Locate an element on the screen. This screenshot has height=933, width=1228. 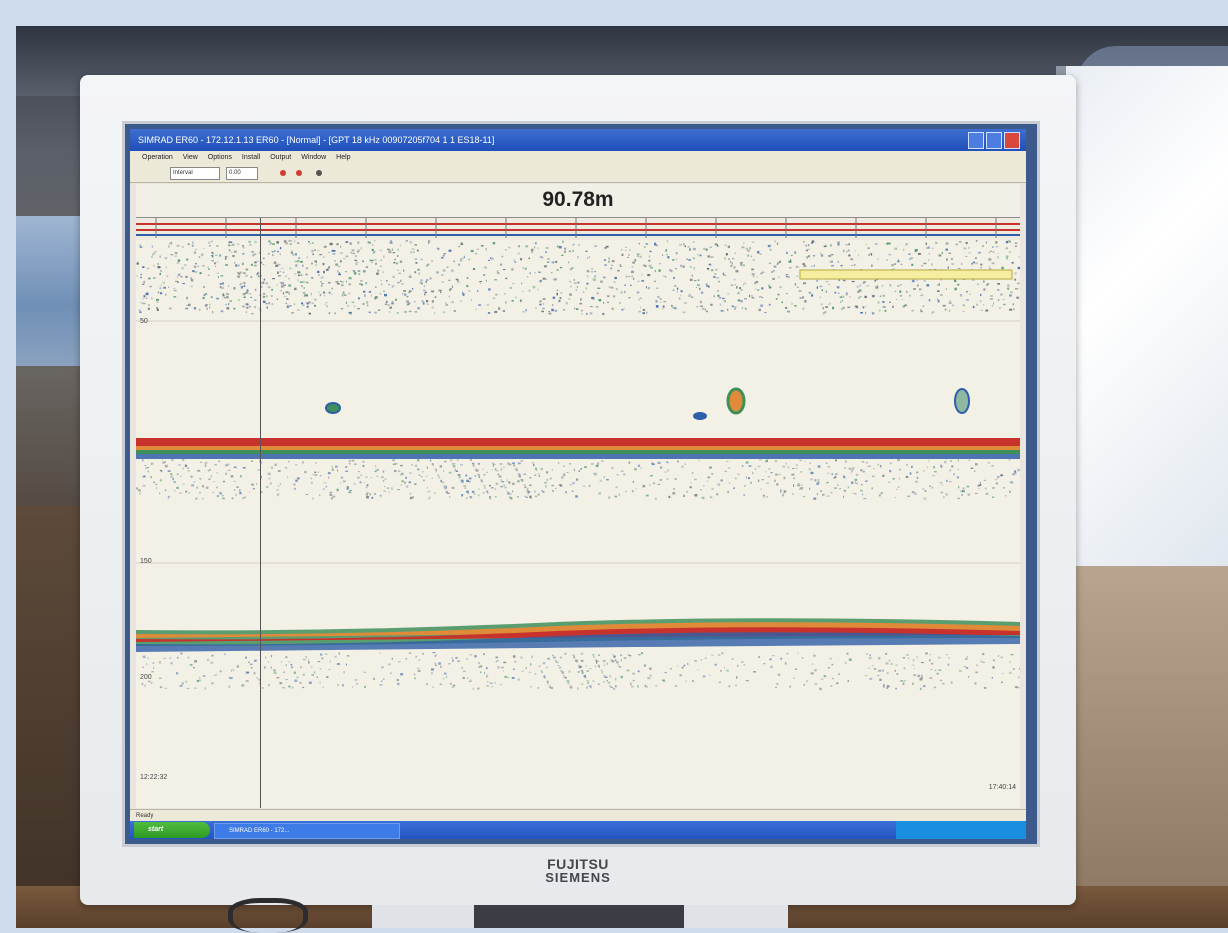
menu-operation: Operation is located at coordinates (157, 157).